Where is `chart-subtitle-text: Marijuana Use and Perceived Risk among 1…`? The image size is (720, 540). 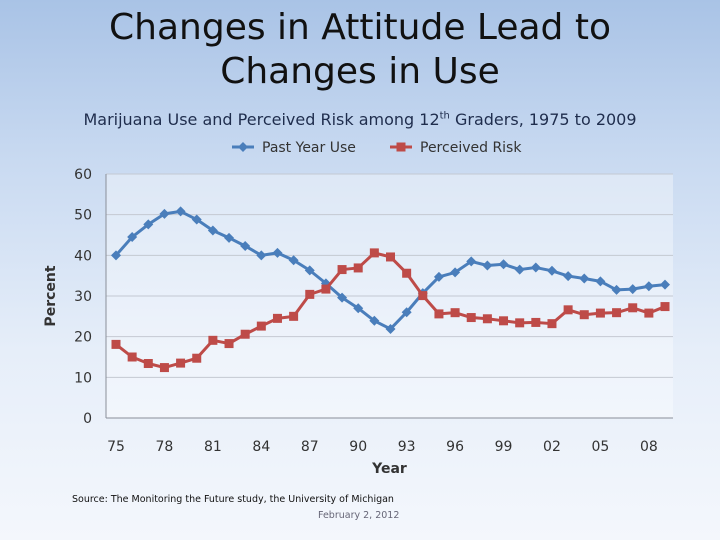 chart-subtitle-text: Marijuana Use and Perceived Risk among 1… is located at coordinates (261, 119).